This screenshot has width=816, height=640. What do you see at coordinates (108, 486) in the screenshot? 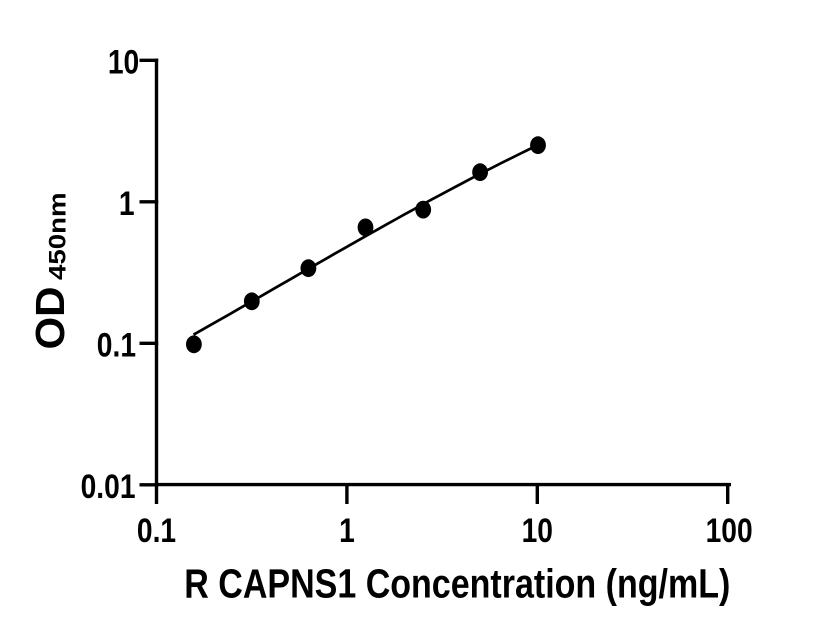
I see `svg-text: 0.01` at bounding box center [108, 486].